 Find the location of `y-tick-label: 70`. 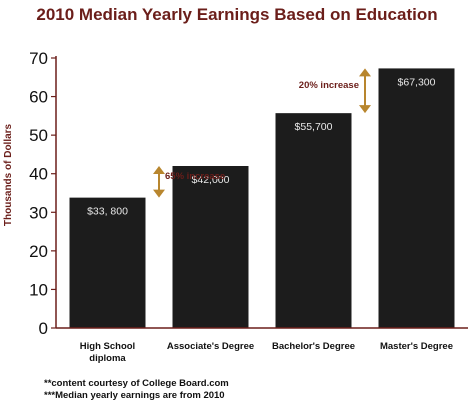

y-tick-label: 70 is located at coordinates (38, 58).